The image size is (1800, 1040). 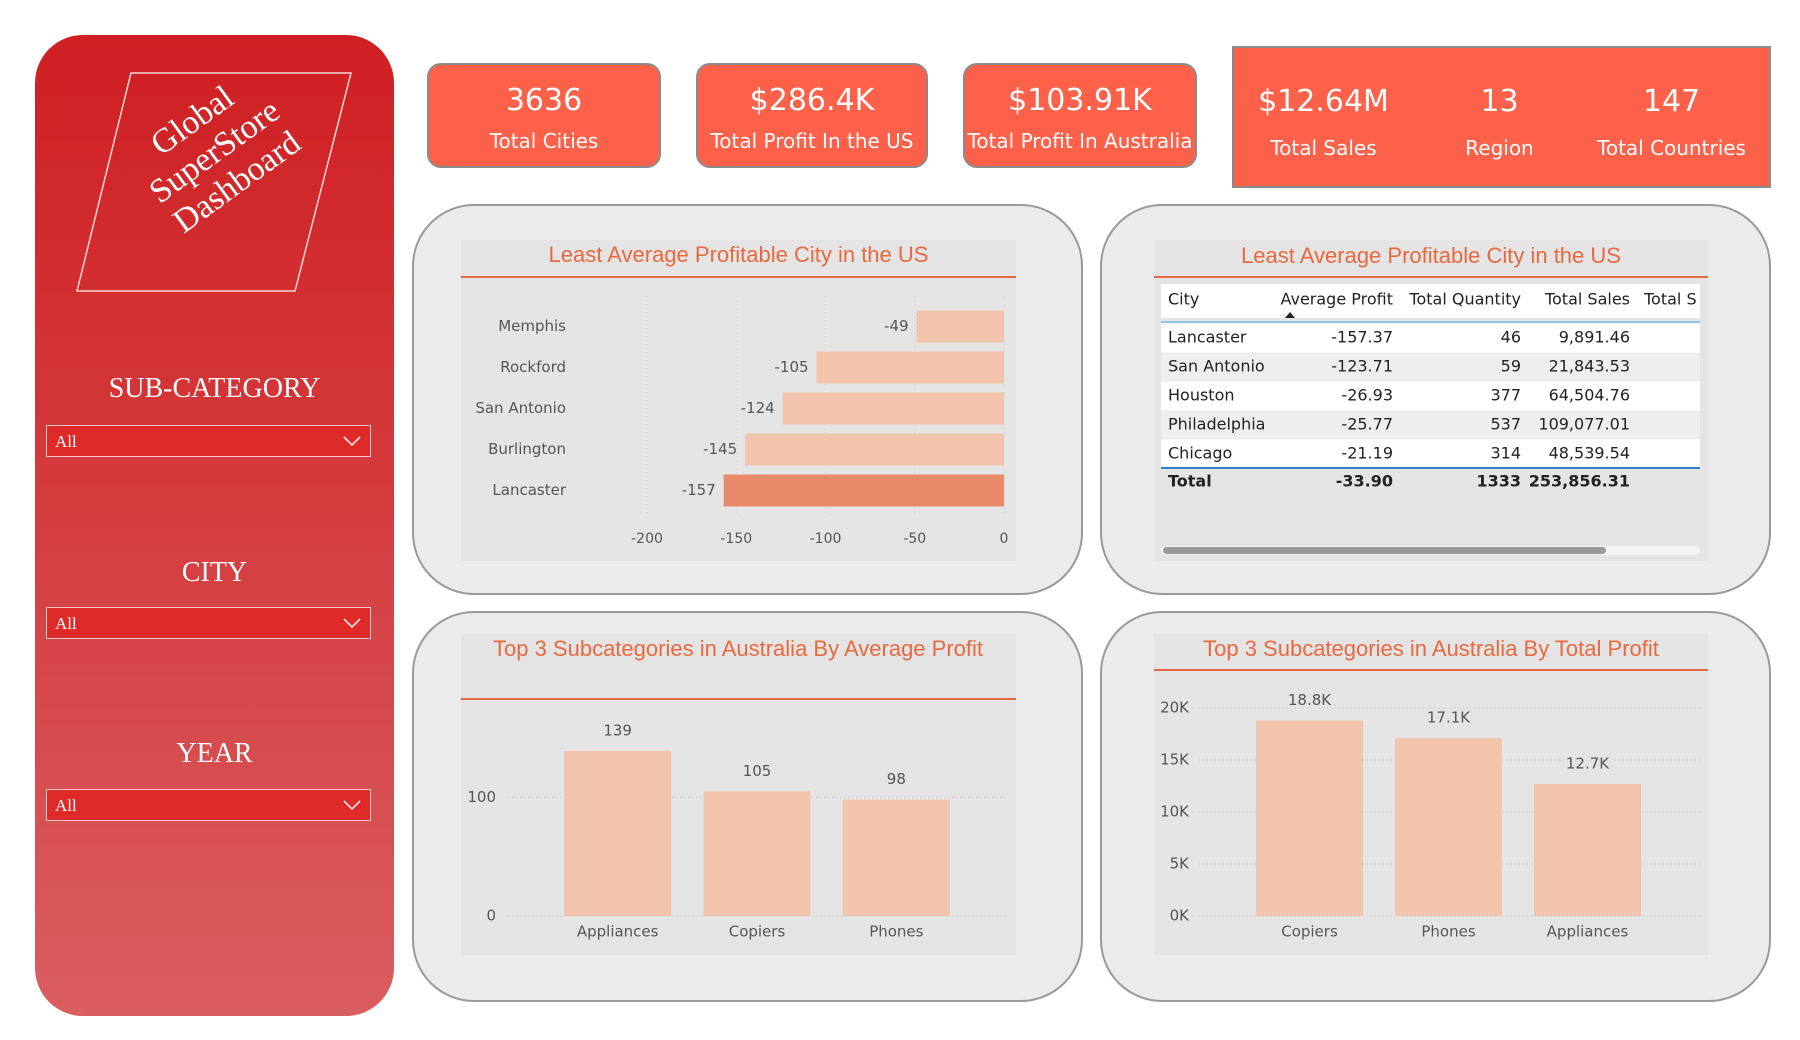 What do you see at coordinates (1584, 424) in the screenshot?
I see `table-cell: 109,077.01` at bounding box center [1584, 424].